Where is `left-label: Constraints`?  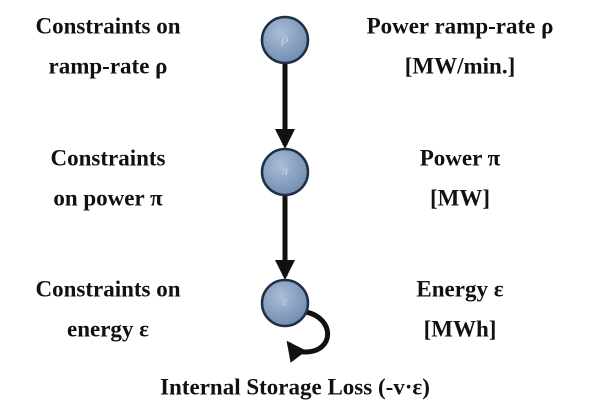
left-label: Constraints is located at coordinates (107, 157).